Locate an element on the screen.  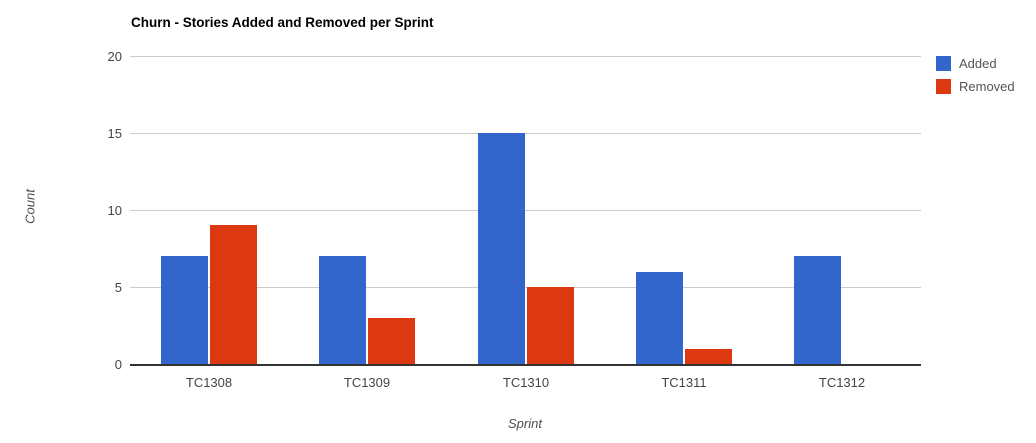
x-tick-label: TC1311 is located at coordinates (684, 382).